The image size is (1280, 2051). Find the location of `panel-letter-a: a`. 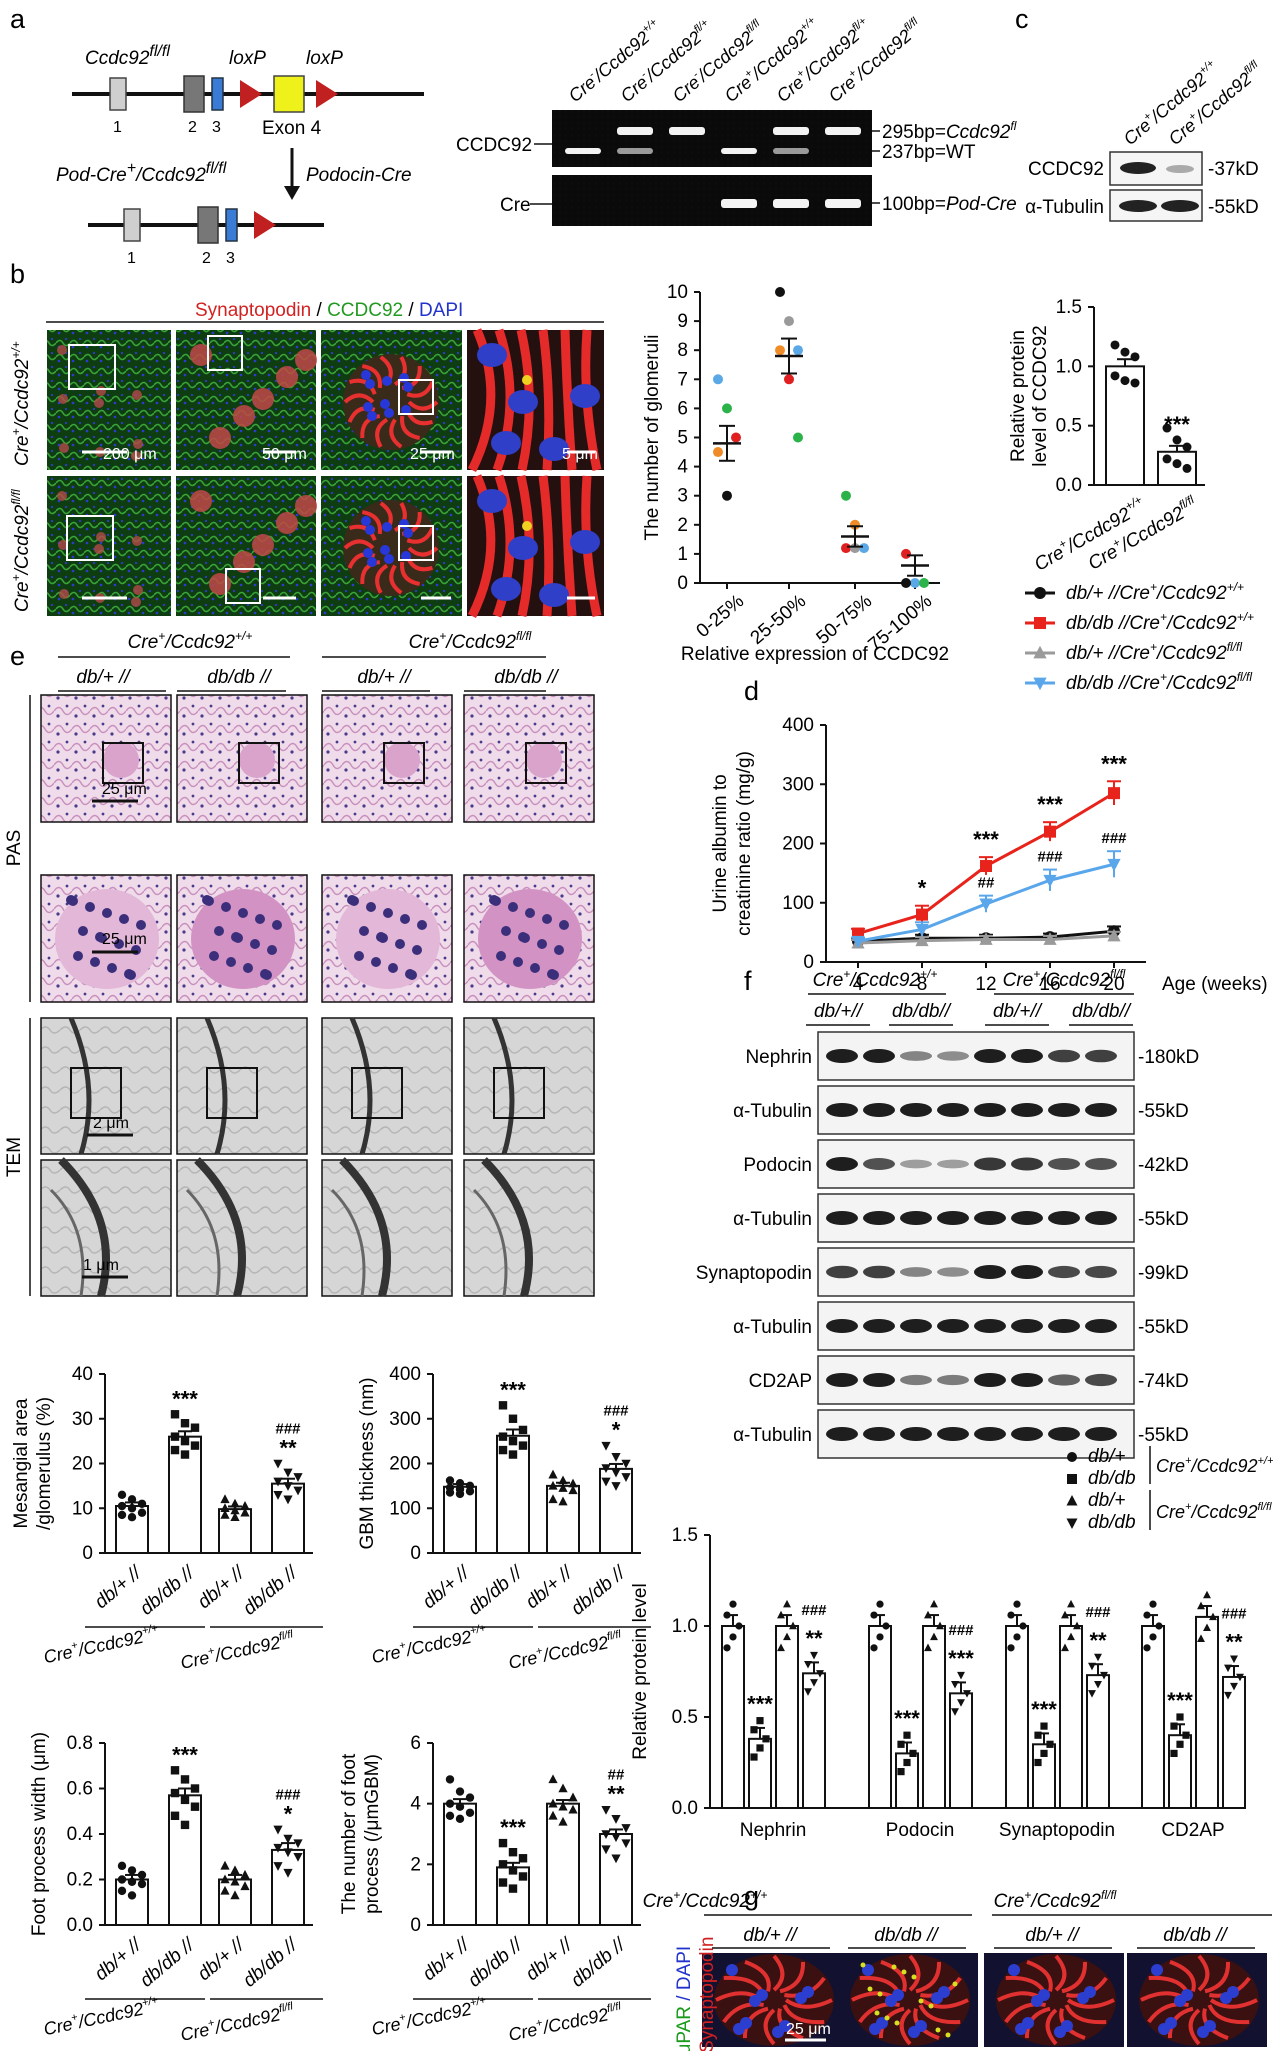

panel-letter-a: a is located at coordinates (18, 19).